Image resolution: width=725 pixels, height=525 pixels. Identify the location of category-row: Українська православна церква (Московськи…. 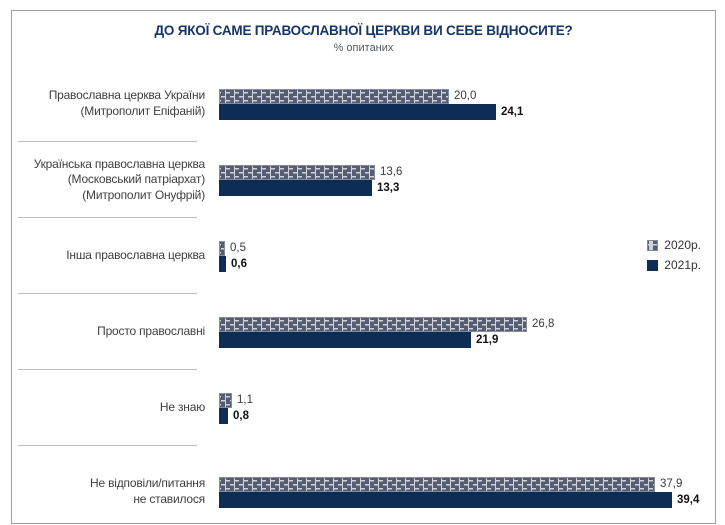
(363, 180).